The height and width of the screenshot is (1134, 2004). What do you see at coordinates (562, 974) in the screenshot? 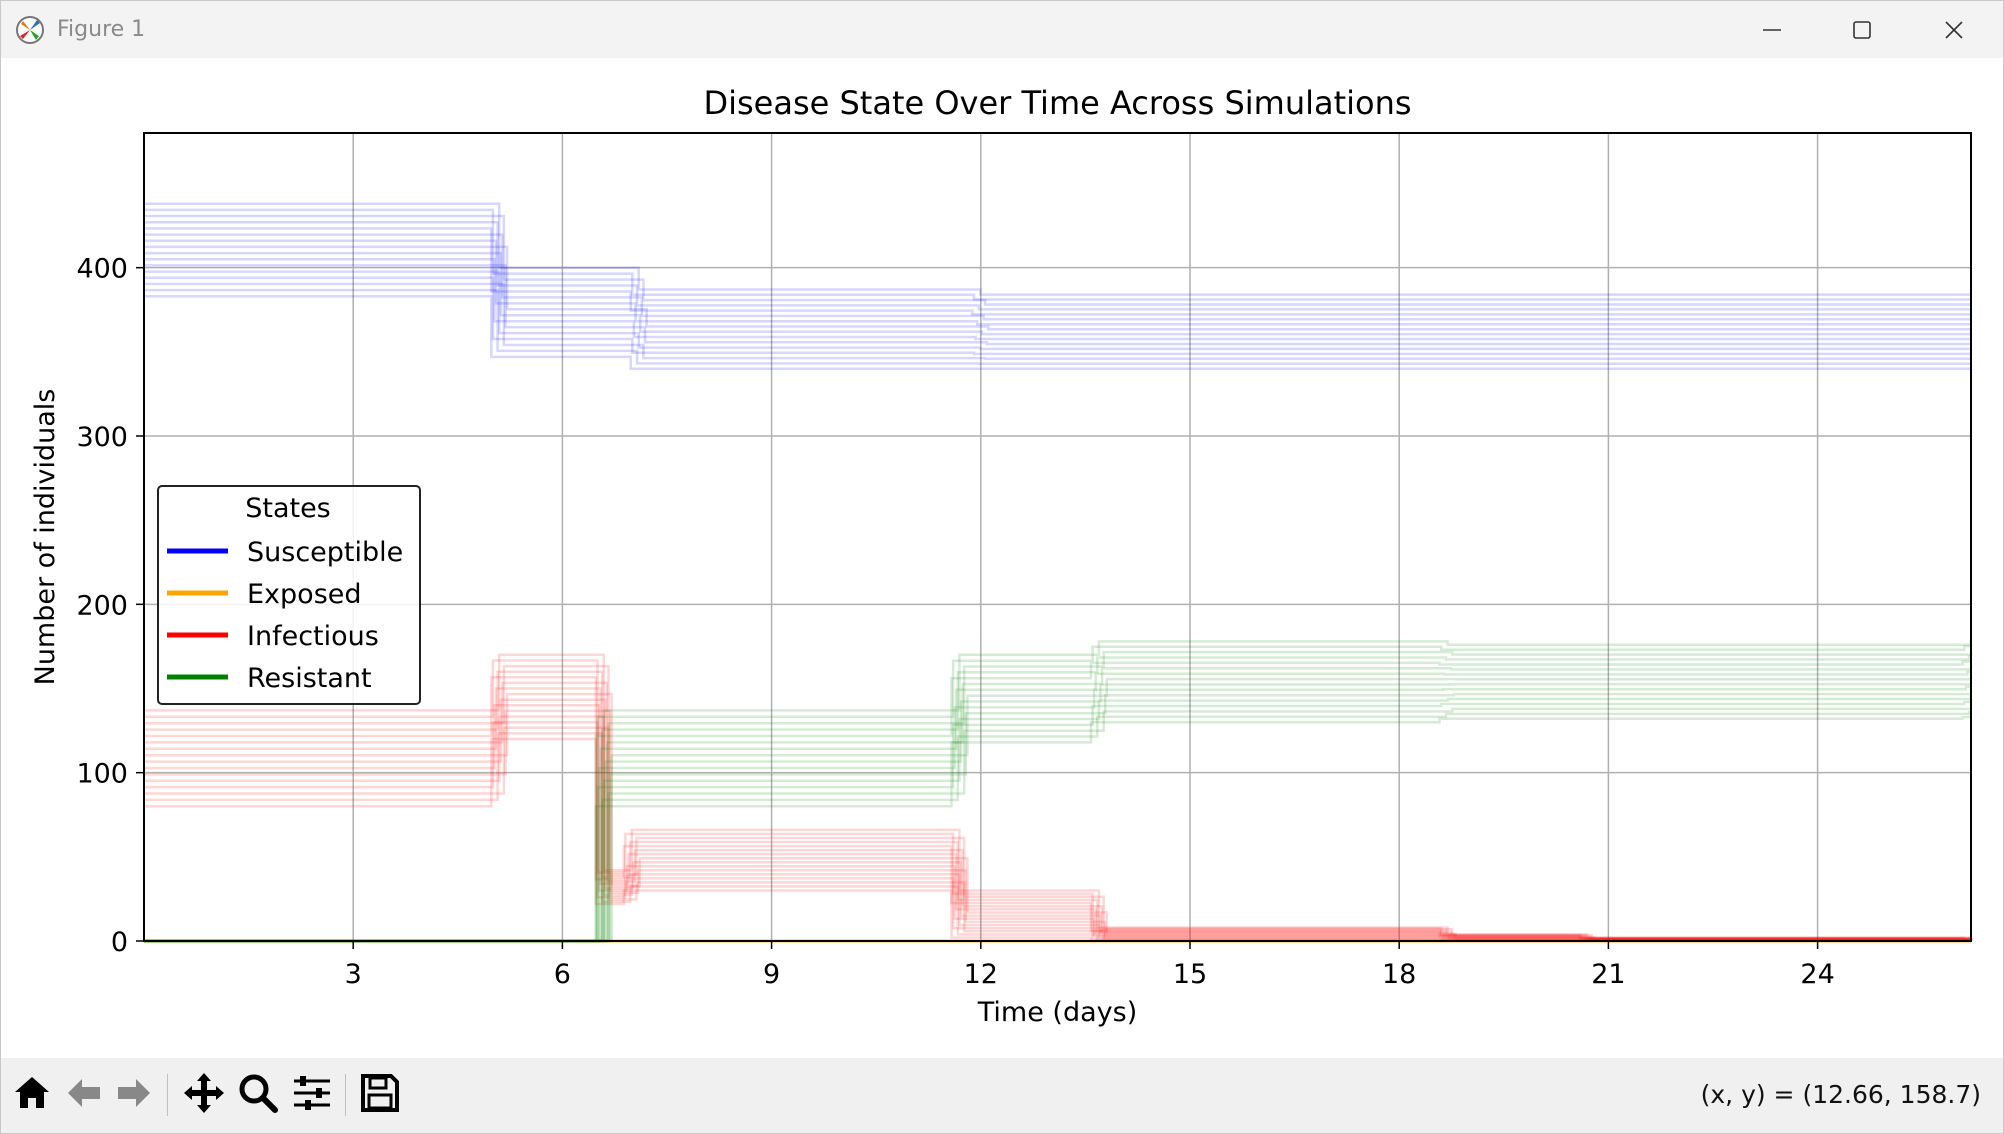
I see `x-tick-label: 6` at bounding box center [562, 974].